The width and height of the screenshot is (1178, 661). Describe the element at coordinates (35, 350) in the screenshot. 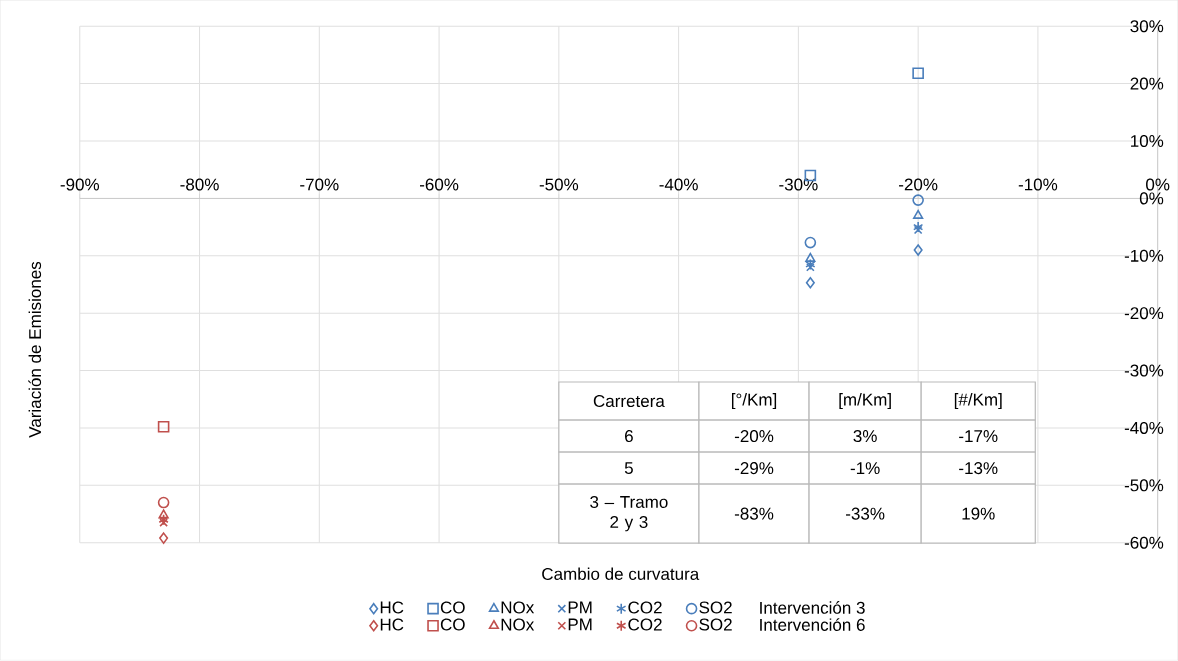

I see `y-axis-title: Variación de Emisiones` at that location.